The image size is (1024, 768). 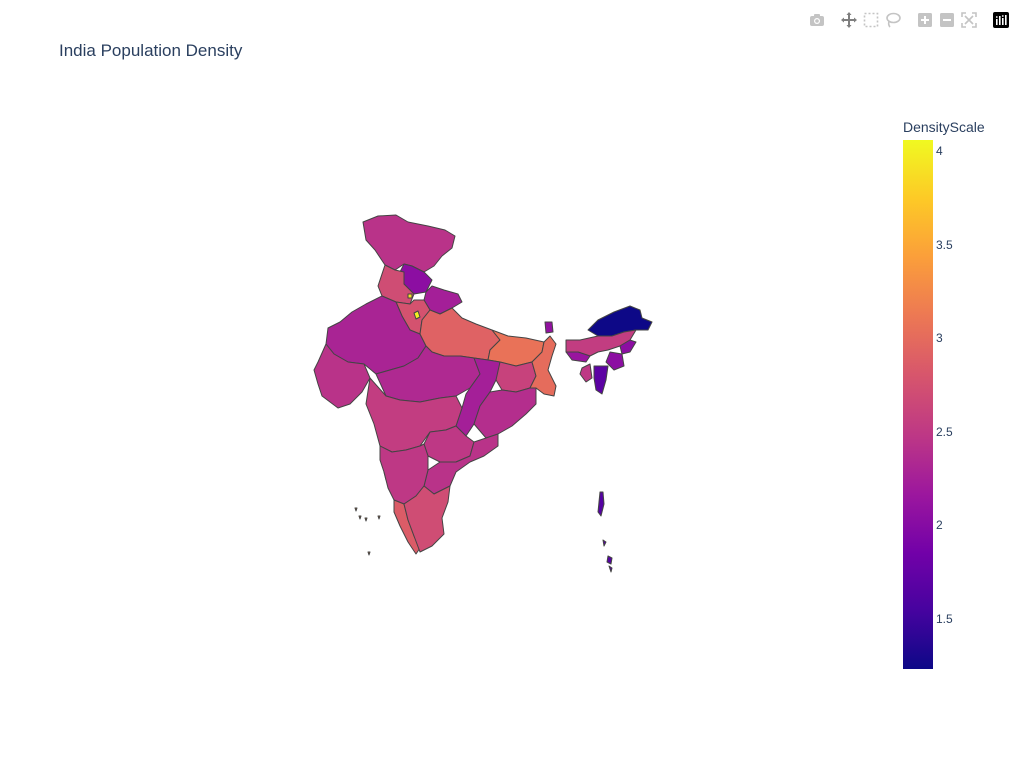 I want to click on region-tripura, so click(x=586, y=373).